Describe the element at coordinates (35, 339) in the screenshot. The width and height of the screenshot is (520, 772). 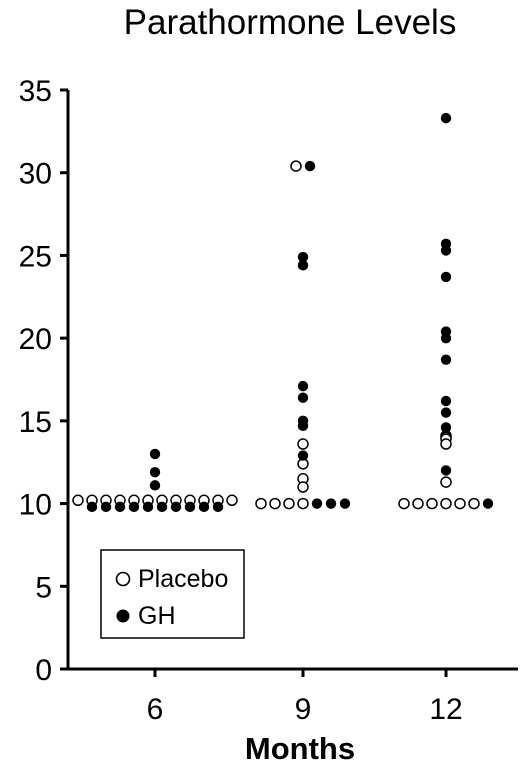
I see `y-tick-label: 20` at that location.